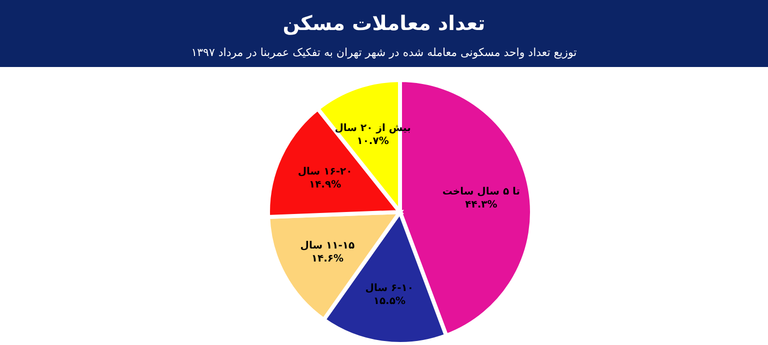 This screenshot has width=768, height=345. I want to click on slice-label: تا ۵ سال ساخت, so click(481, 192).